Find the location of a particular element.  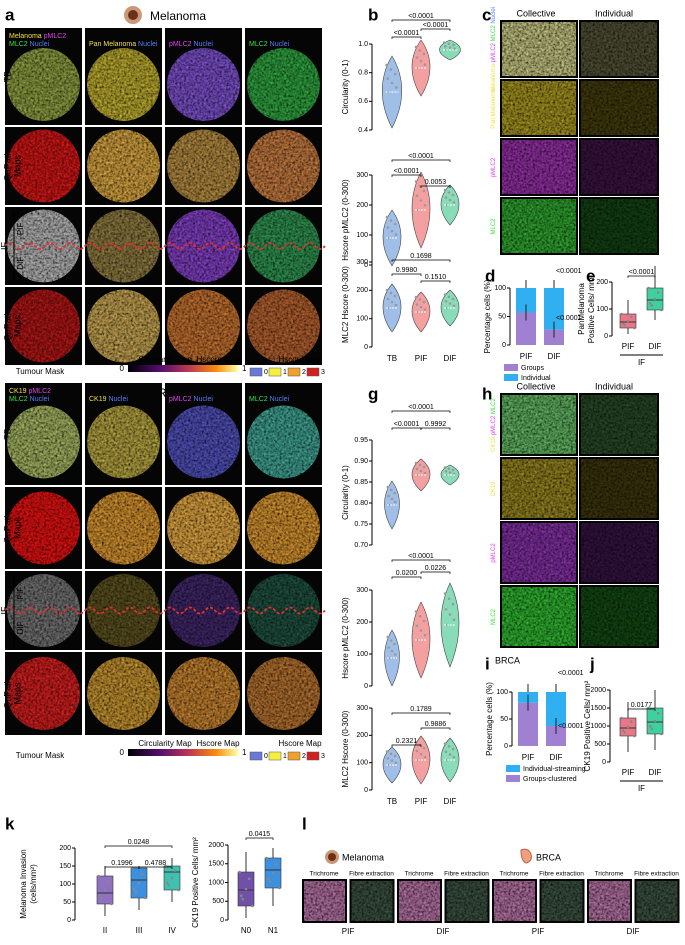

y-tick-label: 1500 is located at coordinates (216, 864).